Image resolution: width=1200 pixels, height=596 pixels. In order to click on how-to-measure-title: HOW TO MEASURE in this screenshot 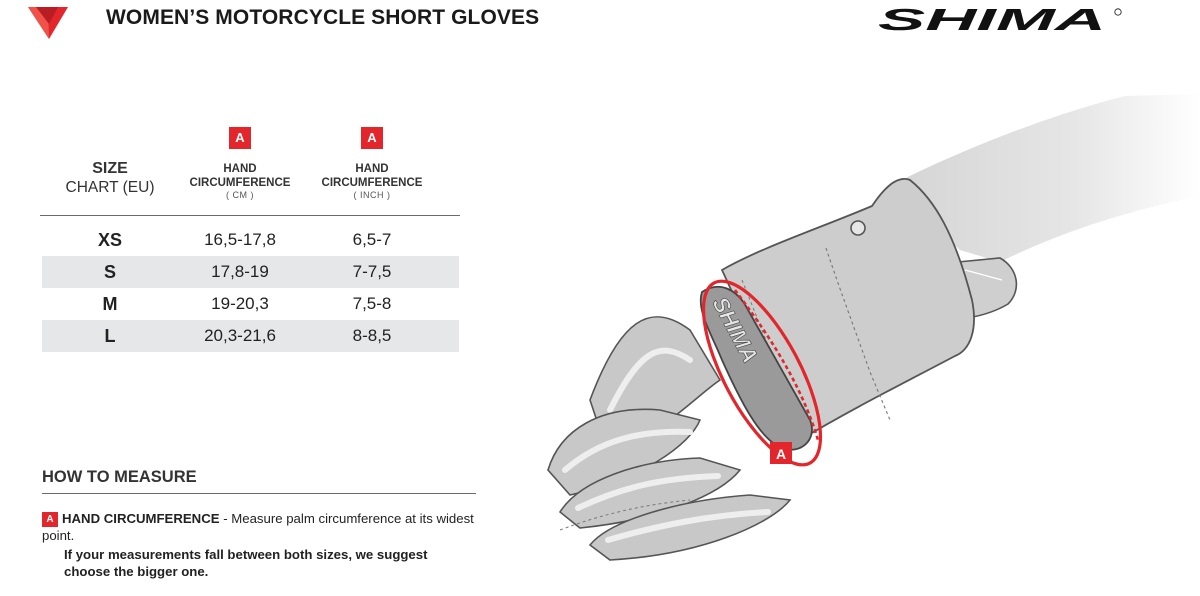, I will do `click(259, 481)`.